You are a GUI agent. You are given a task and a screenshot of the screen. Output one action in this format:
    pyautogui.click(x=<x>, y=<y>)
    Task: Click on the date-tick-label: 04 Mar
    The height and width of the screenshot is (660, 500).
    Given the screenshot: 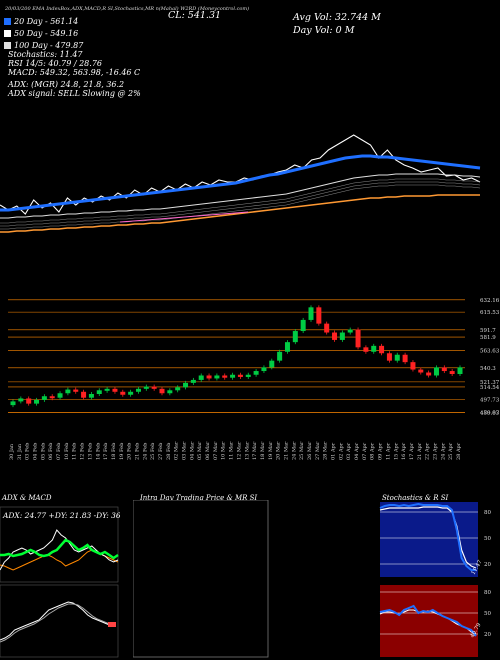 What is the action you would take?
    pyautogui.click(x=192, y=450)
    